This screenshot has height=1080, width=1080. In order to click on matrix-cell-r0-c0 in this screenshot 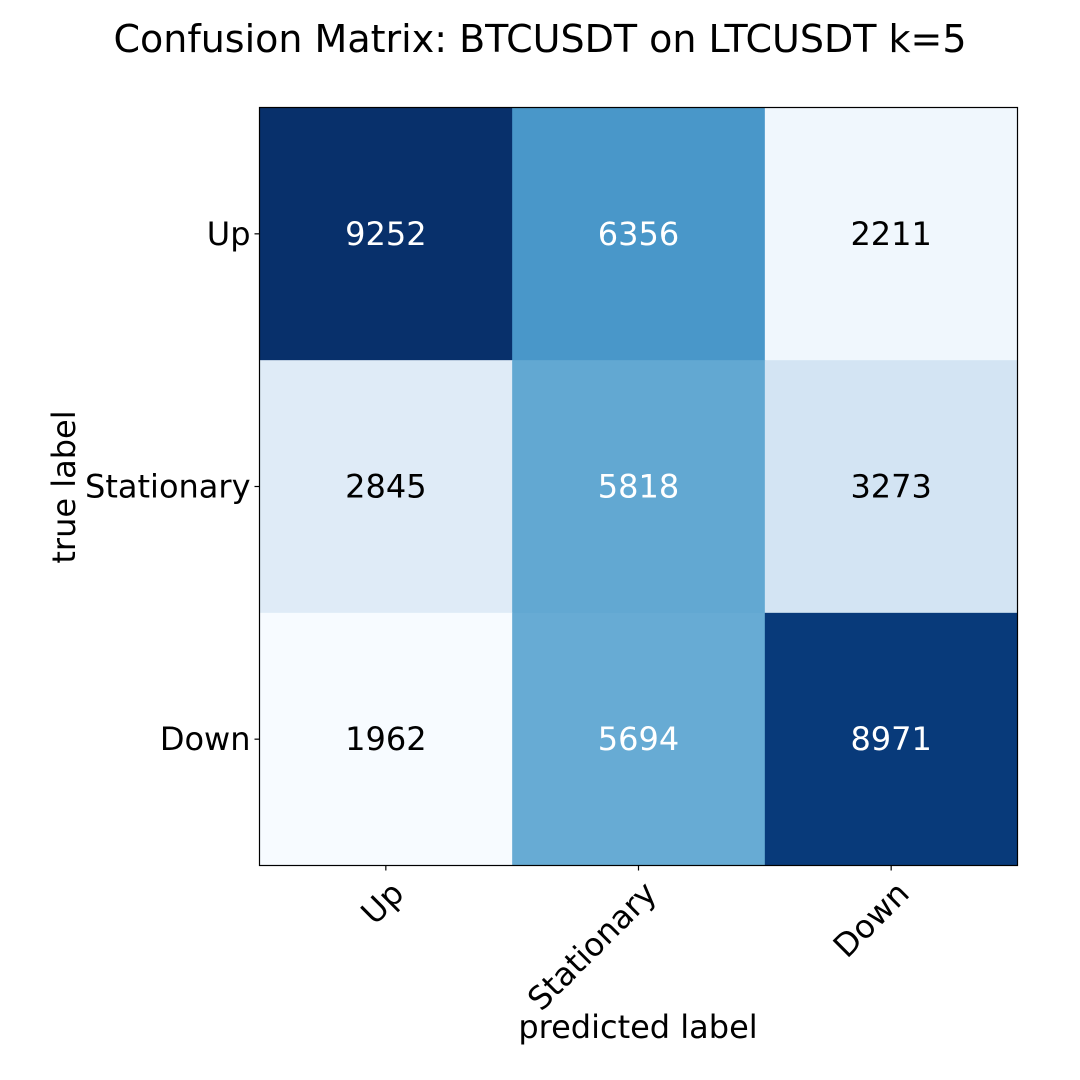, I will do `click(386, 234)`.